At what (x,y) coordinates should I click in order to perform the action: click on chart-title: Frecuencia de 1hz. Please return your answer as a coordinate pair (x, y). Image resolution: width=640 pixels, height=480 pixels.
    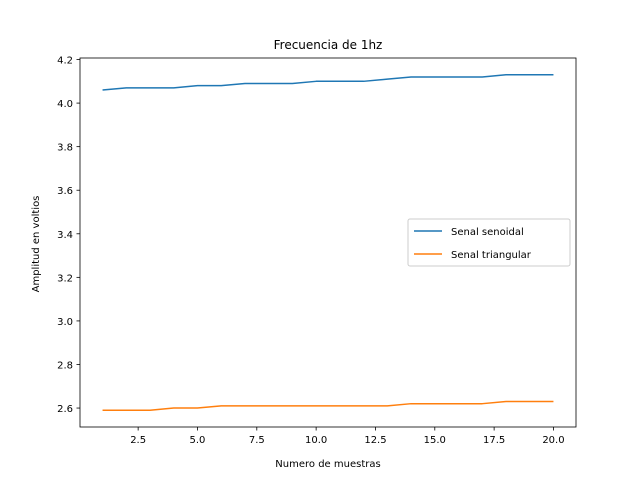
    Looking at the image, I should click on (328, 45).